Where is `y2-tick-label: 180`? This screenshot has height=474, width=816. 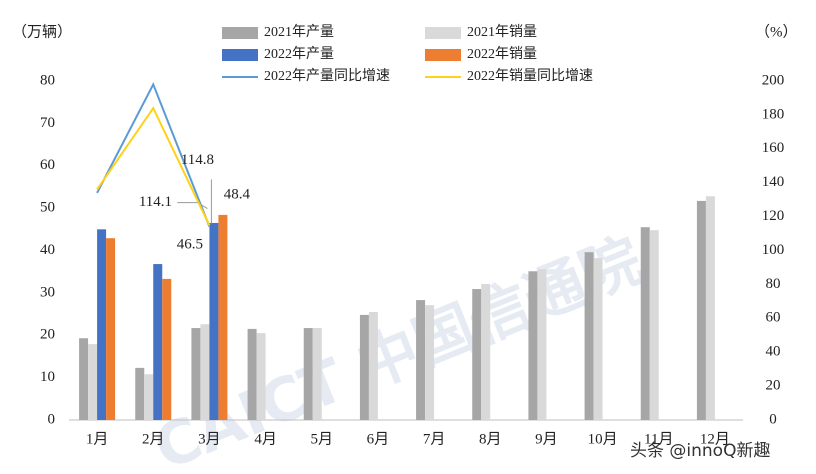 y2-tick-label: 180 is located at coordinates (773, 114).